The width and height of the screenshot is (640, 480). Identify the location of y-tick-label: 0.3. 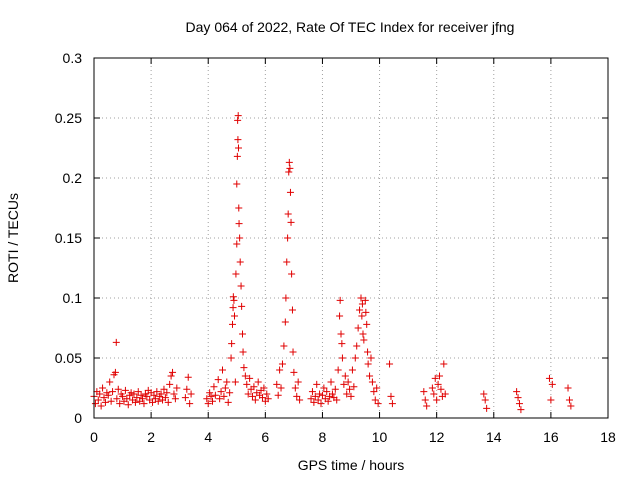
(73, 58).